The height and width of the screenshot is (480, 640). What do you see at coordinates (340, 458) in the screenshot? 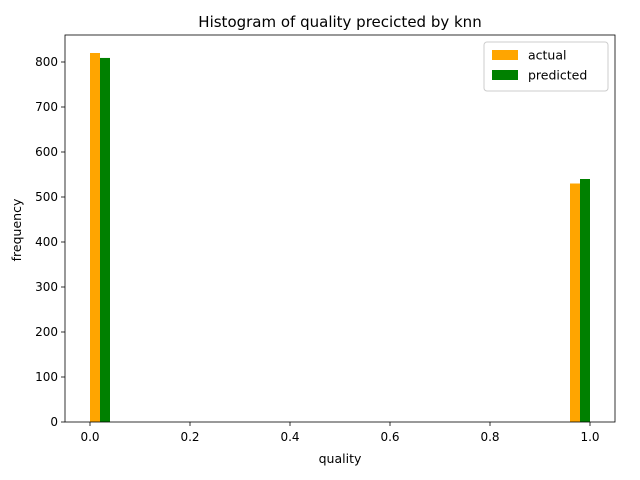
I see `x-axis-label: quality` at bounding box center [340, 458].